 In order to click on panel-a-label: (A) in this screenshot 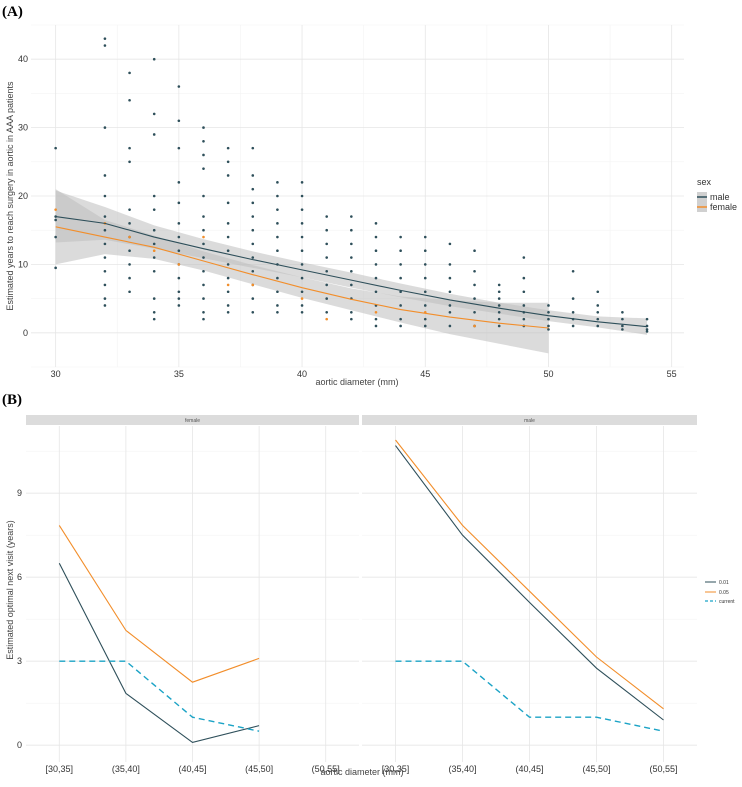, I will do `click(12, 12)`.